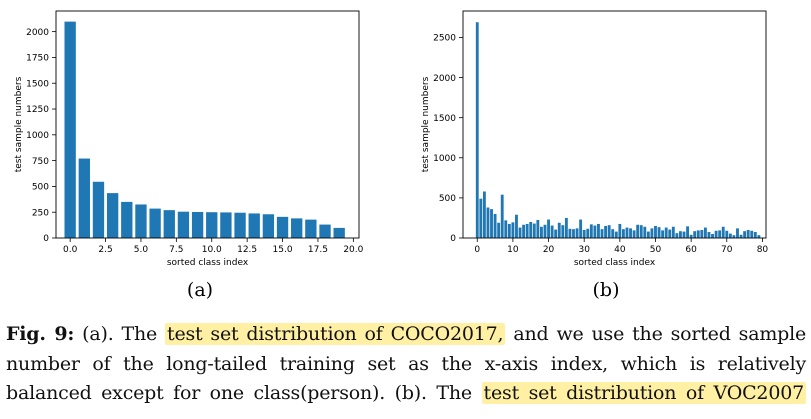 Image resolution: width=811 pixels, height=419 pixels. Describe the element at coordinates (40, 334) in the screenshot. I see `caption-label: Fig. 9:` at that location.